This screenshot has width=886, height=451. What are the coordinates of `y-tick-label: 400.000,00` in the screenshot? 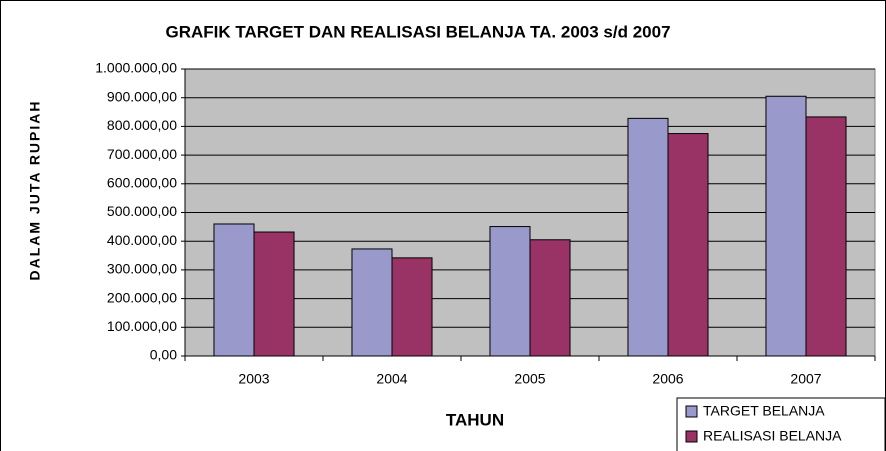 It's located at (142, 240).